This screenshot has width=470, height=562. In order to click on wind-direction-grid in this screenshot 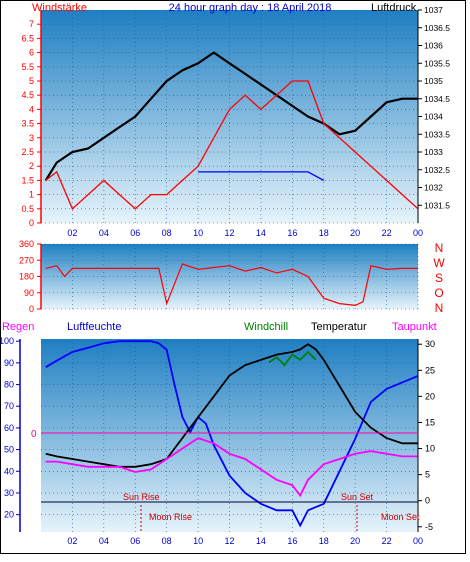, I will do `click(230, 276)`.